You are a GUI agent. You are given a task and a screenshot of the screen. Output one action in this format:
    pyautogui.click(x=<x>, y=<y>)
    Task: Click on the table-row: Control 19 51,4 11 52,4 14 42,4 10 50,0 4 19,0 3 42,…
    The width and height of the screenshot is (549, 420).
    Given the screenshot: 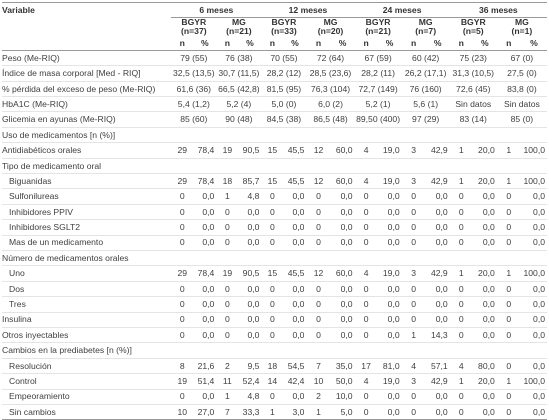 What is the action you would take?
    pyautogui.click(x=274, y=381)
    